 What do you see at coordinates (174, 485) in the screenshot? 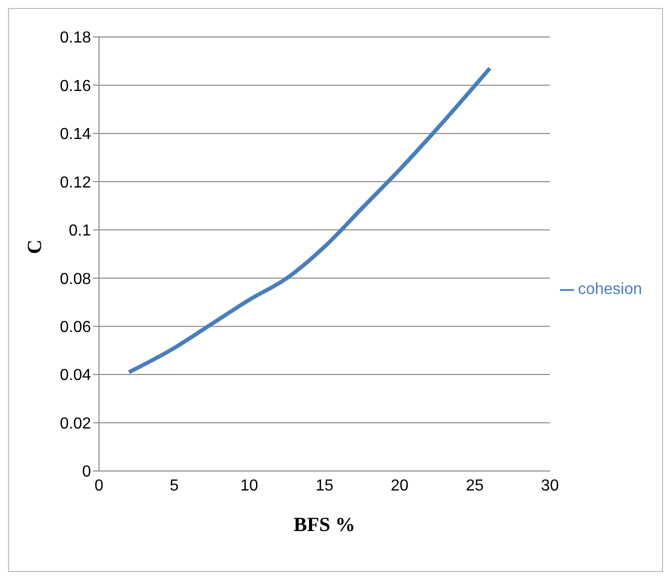
I see `x-tick-label: 5` at bounding box center [174, 485].